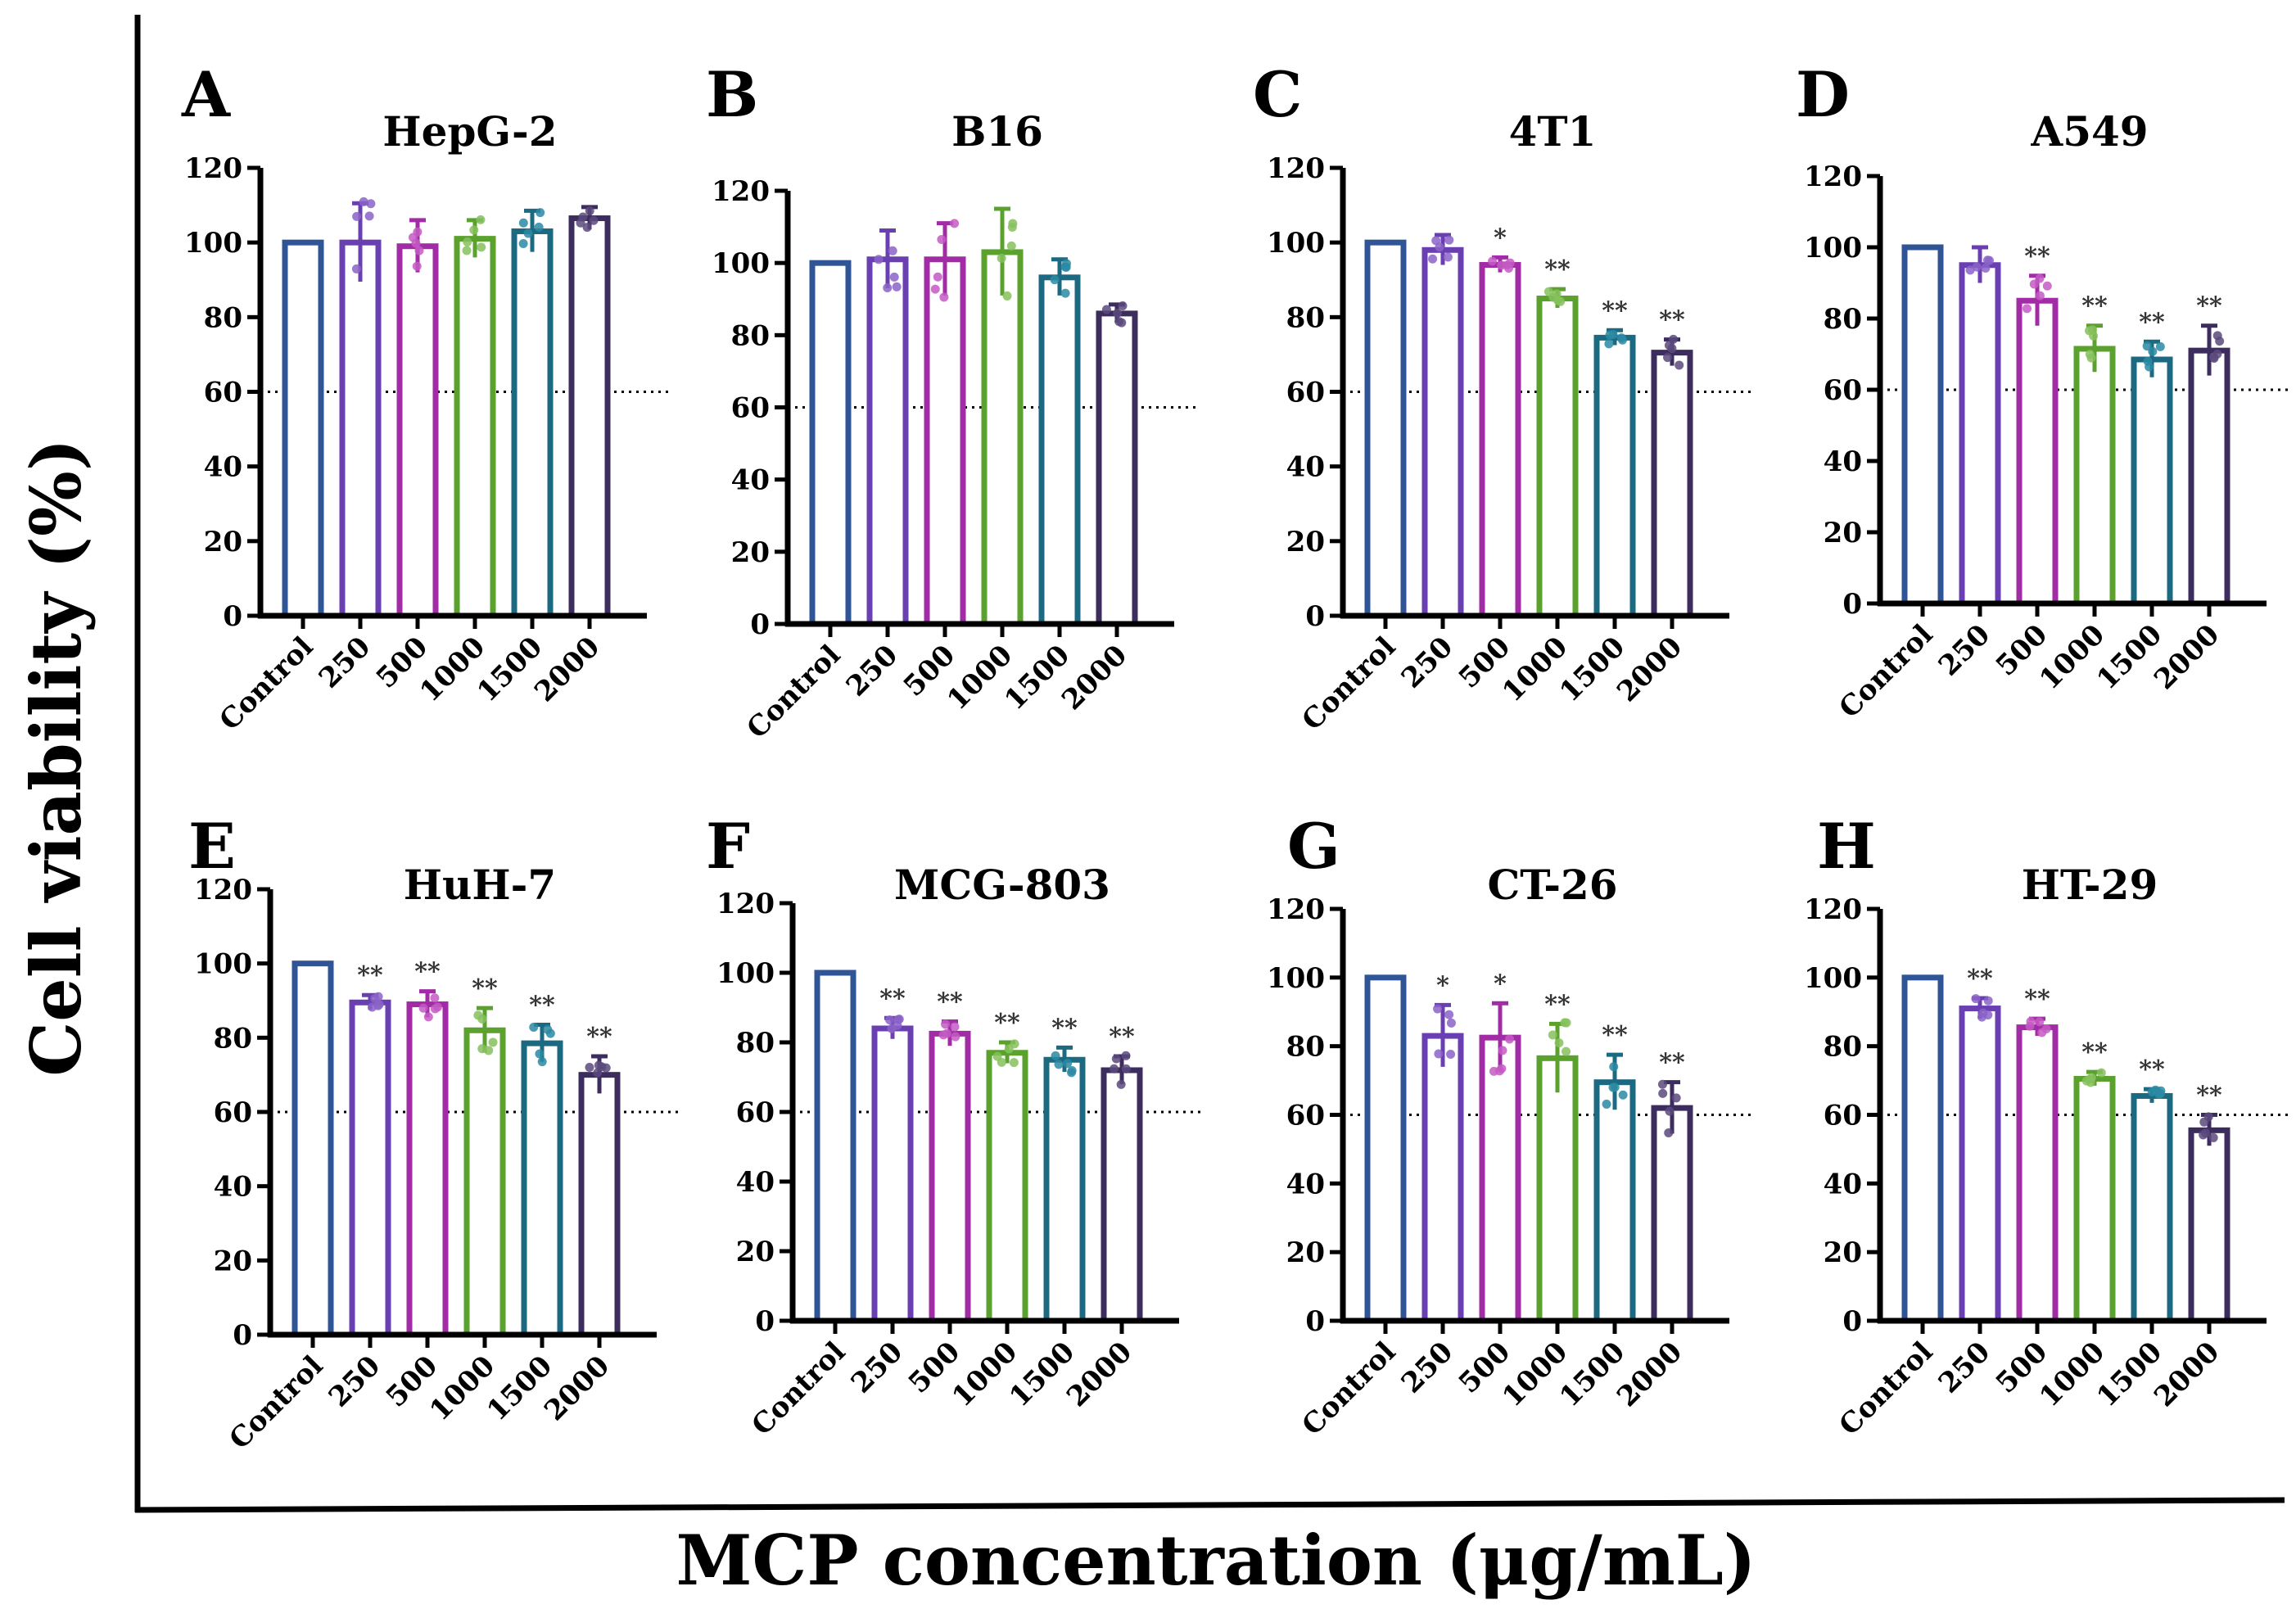  Describe the element at coordinates (985, 1374) in the screenshot. I see `x-tick-label: 1000` at that location.